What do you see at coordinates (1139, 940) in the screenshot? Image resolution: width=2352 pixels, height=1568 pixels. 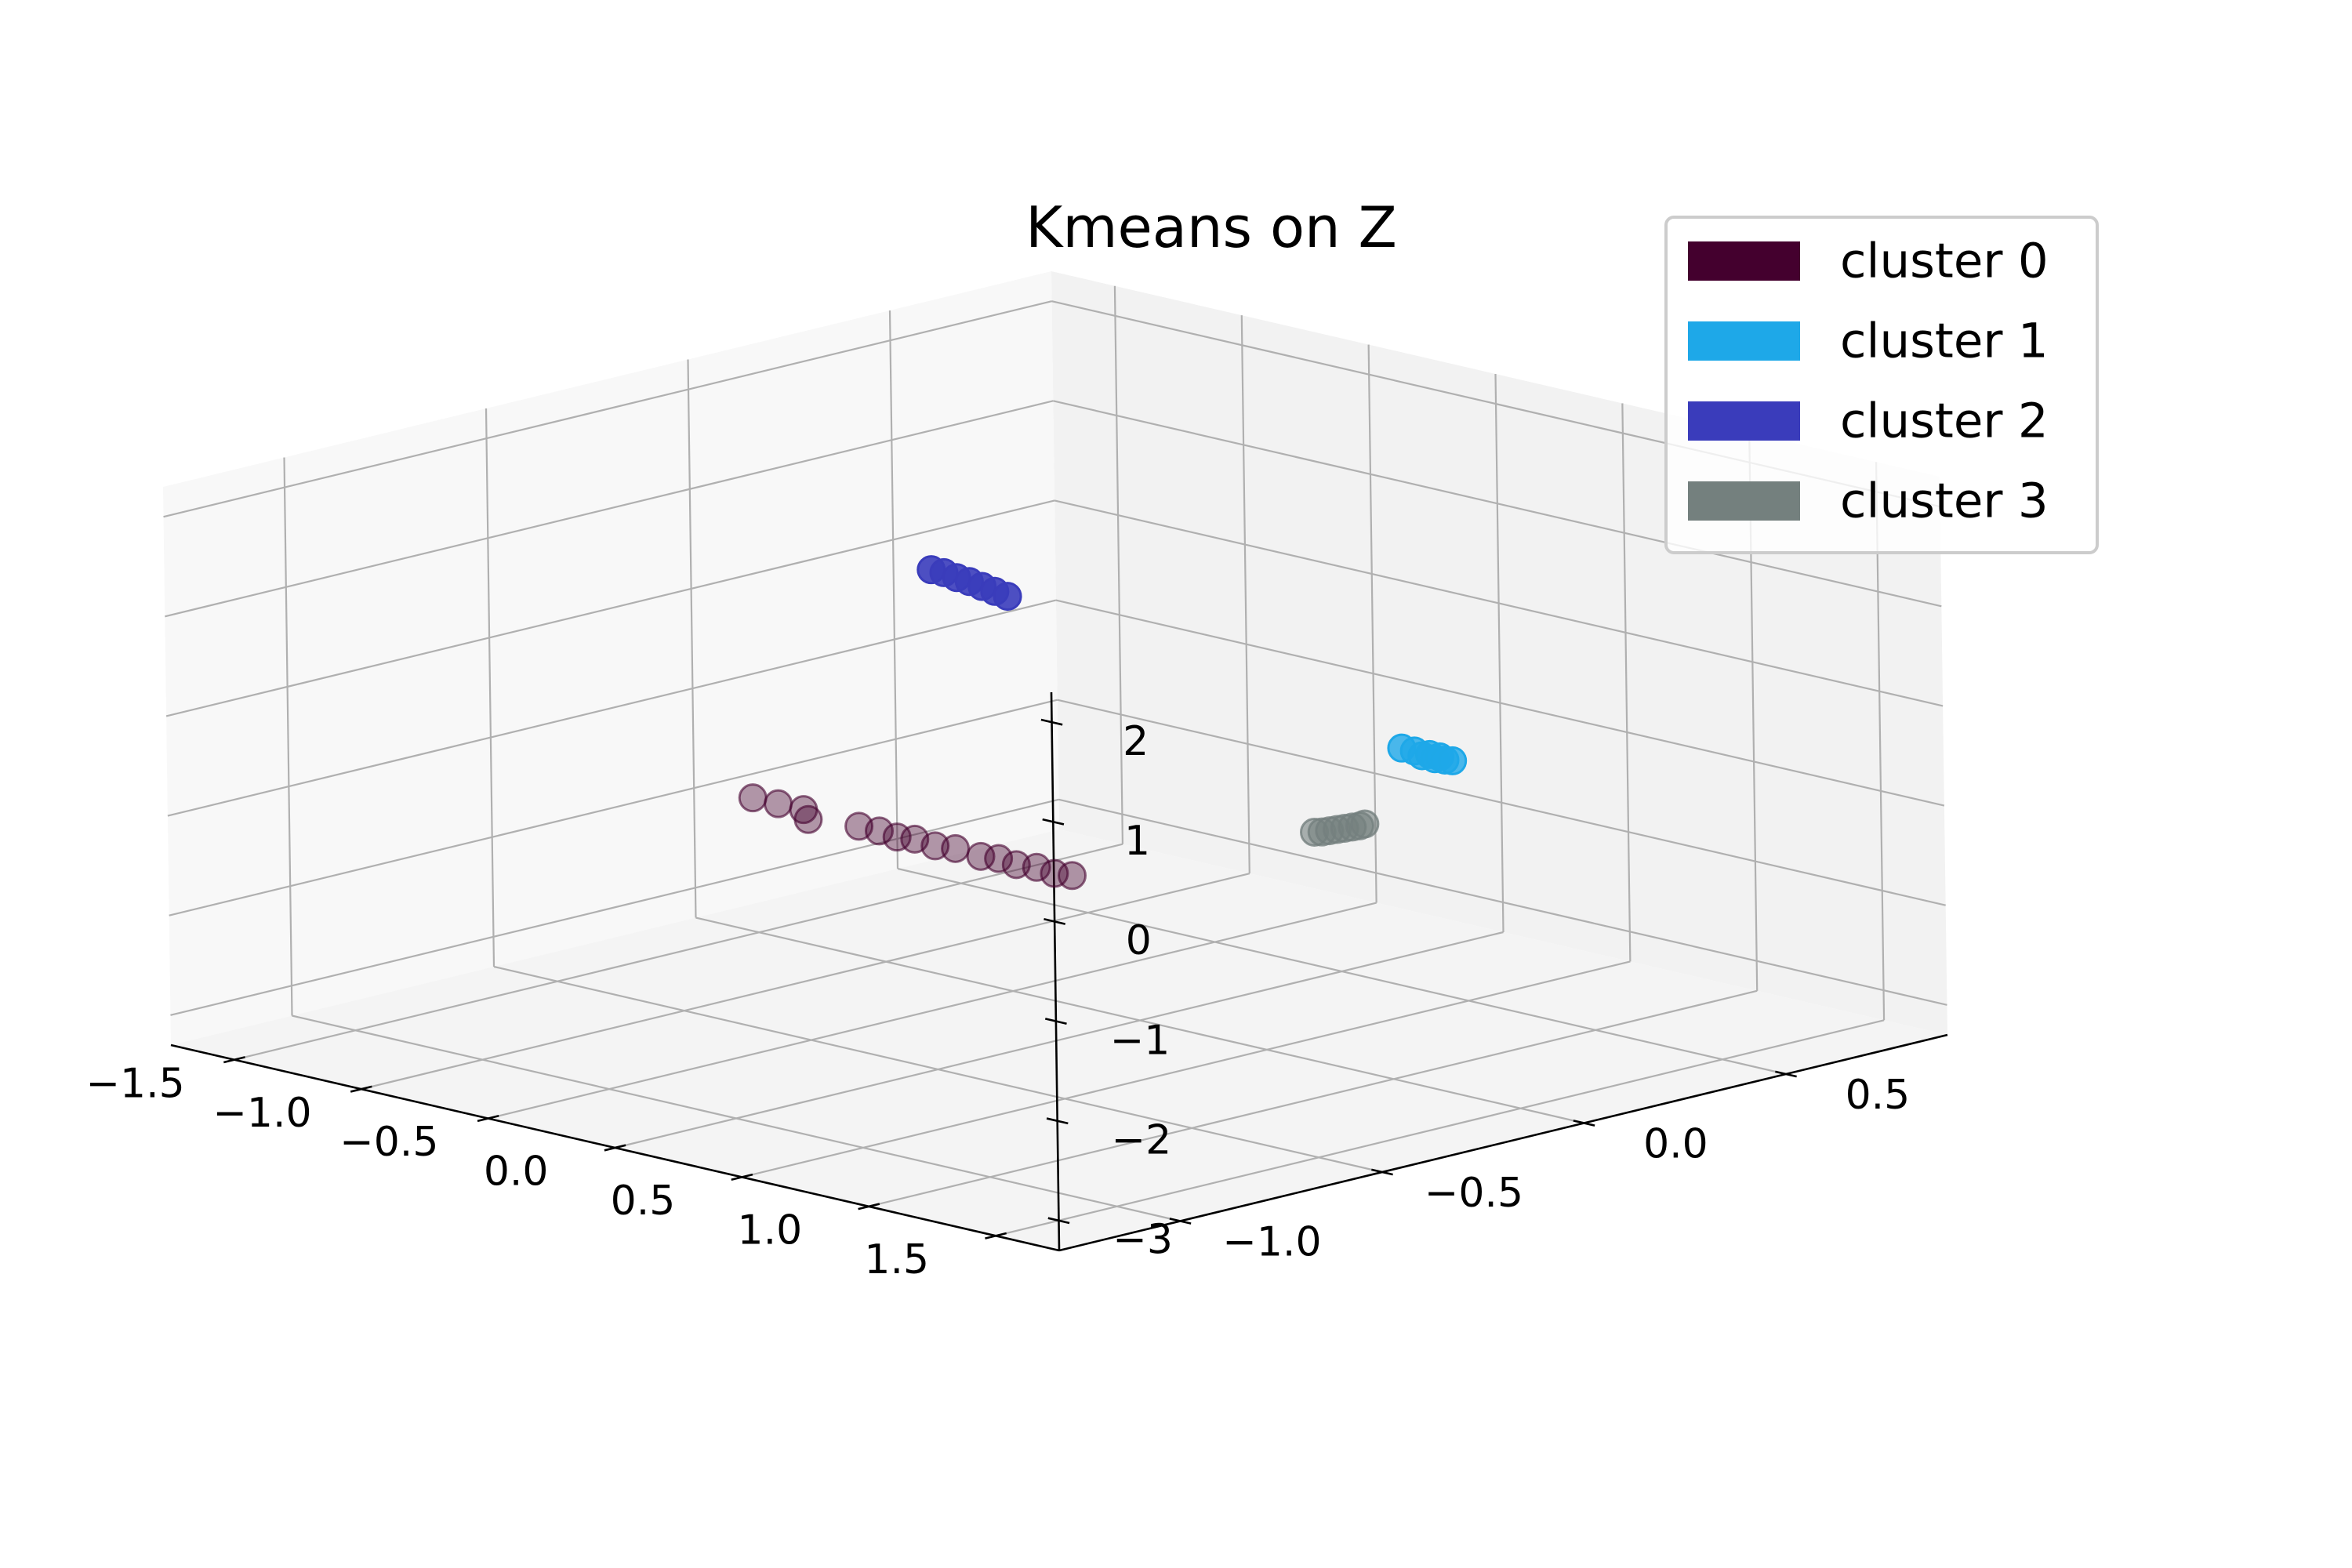 I see `z-axis-tick-label: 0` at bounding box center [1139, 940].